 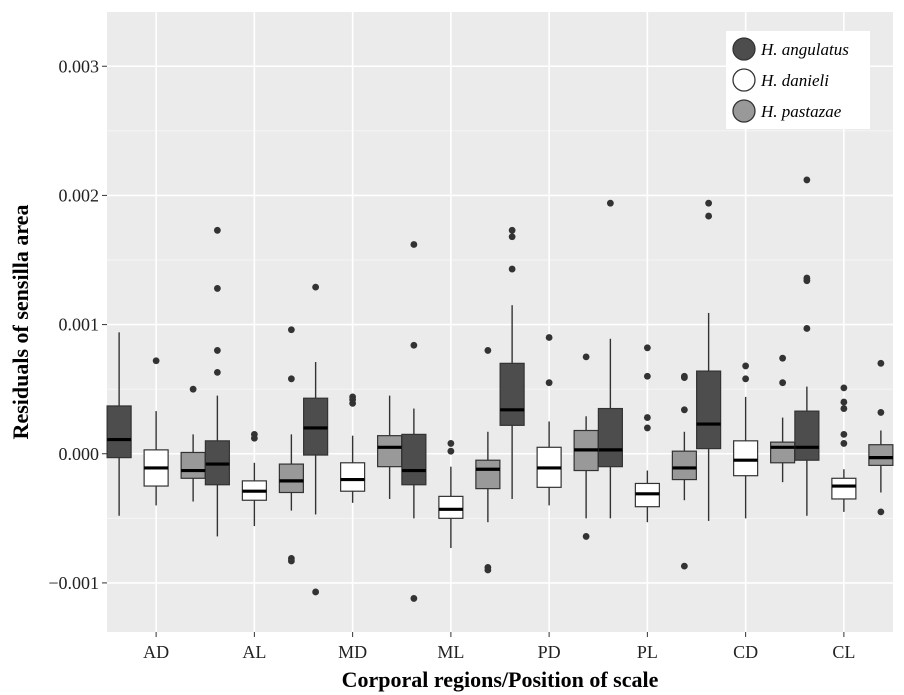 What do you see at coordinates (647, 433) in the screenshot?
I see `box-pl` at bounding box center [647, 433].